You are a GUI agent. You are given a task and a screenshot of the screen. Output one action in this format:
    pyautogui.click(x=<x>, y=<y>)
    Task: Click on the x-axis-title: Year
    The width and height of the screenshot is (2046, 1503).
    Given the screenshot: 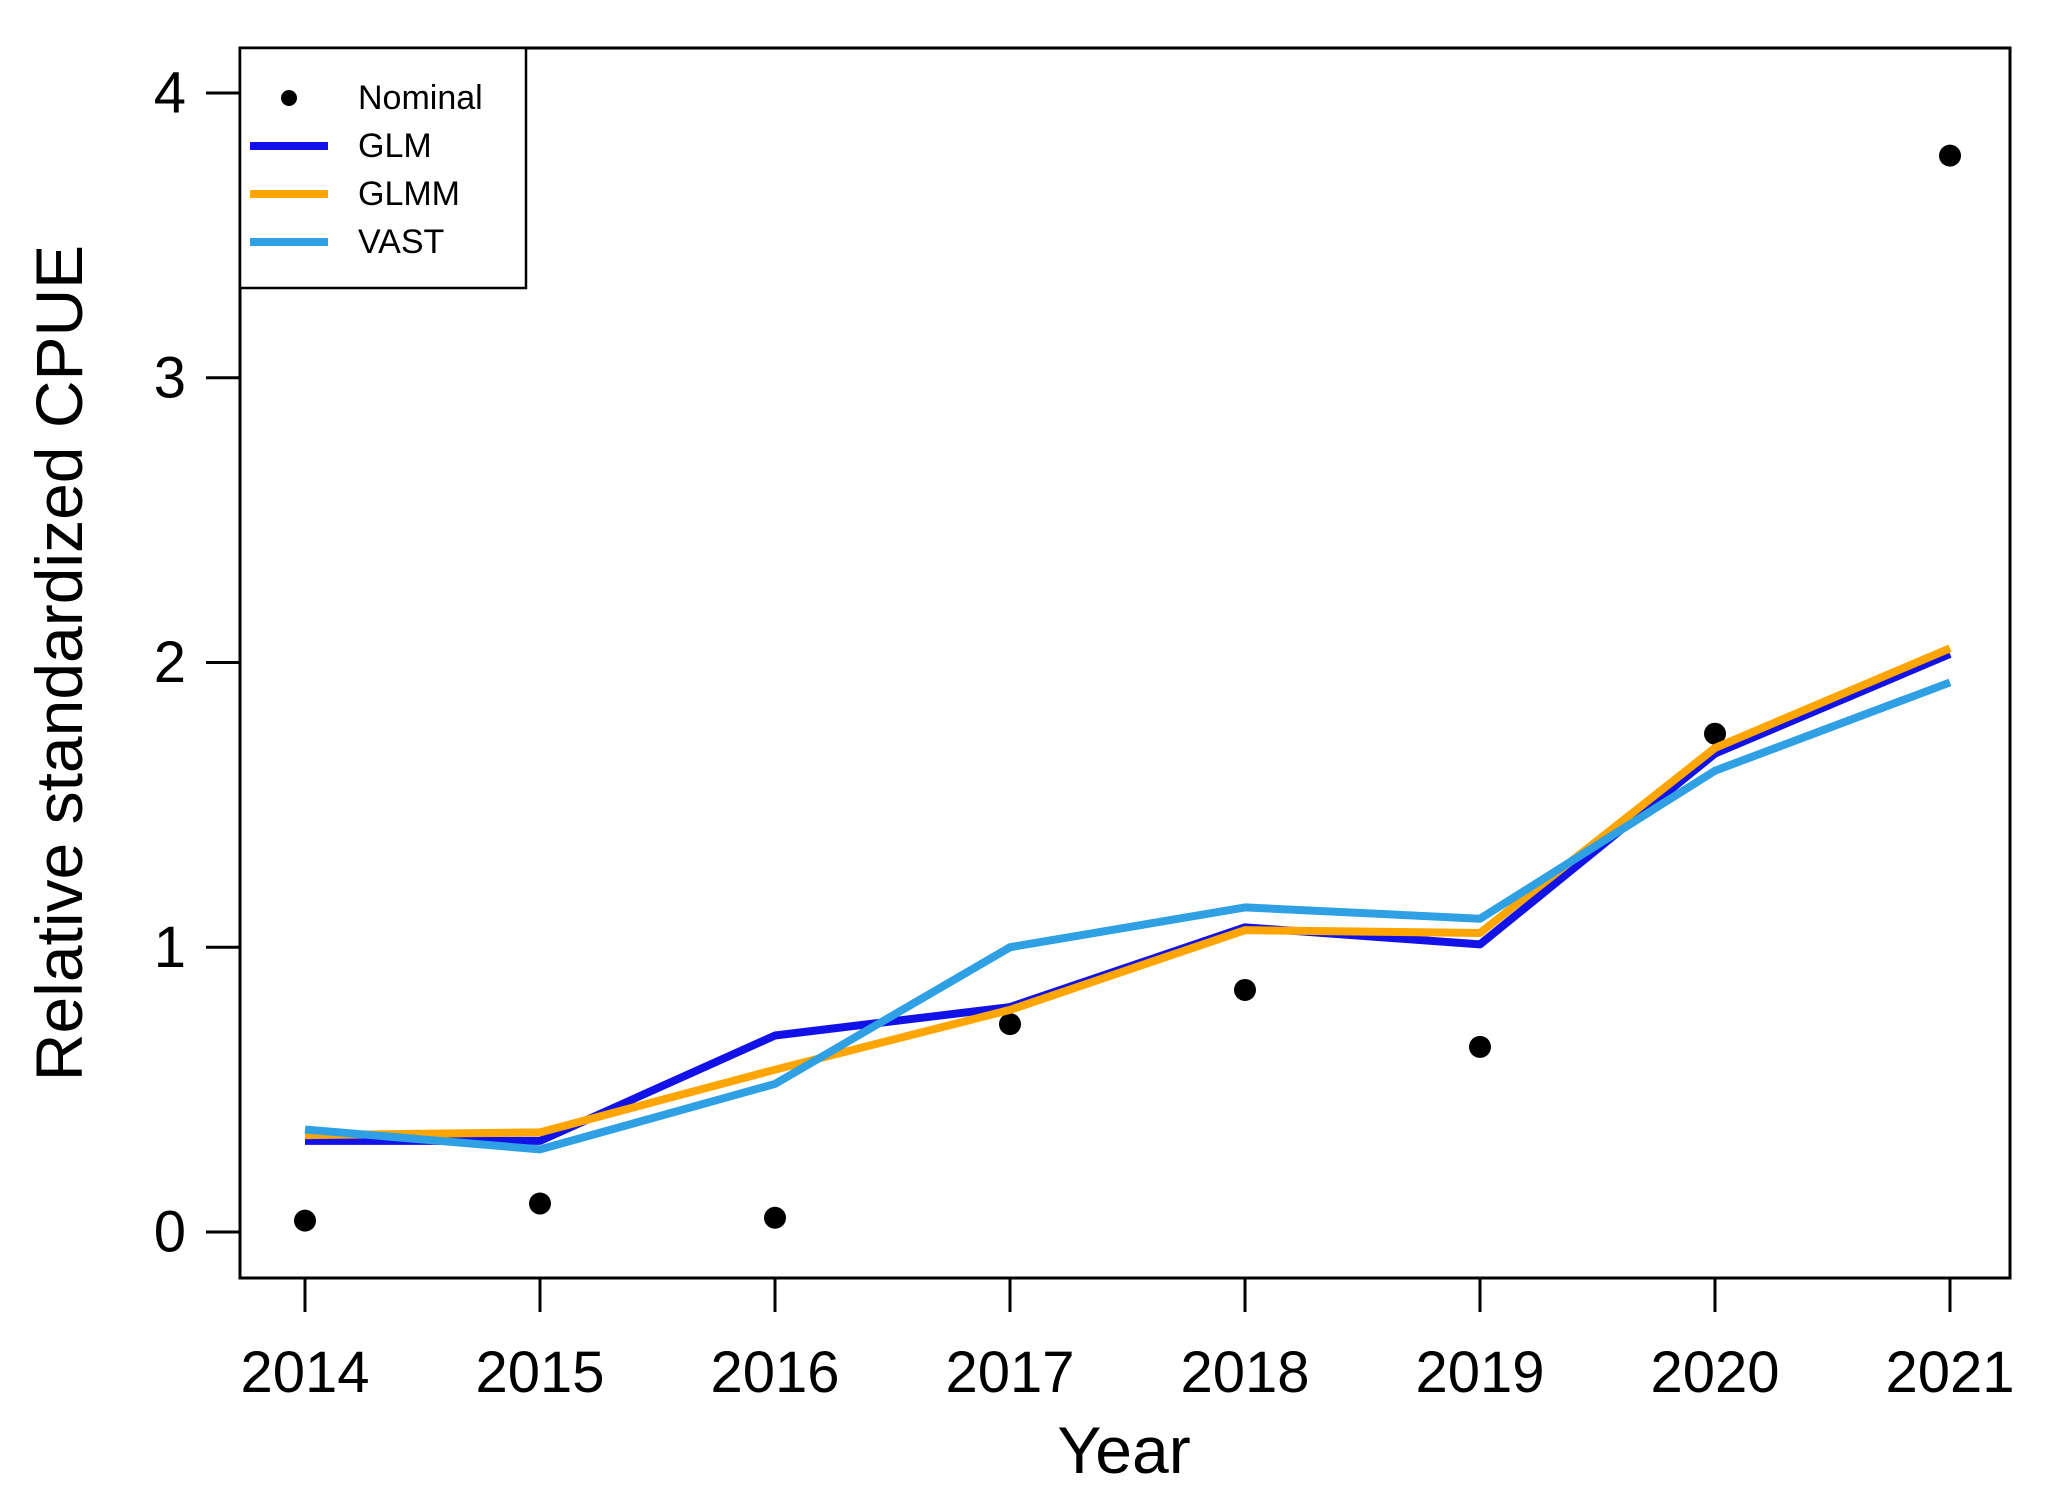 What is the action you would take?
    pyautogui.click(x=1123, y=1450)
    